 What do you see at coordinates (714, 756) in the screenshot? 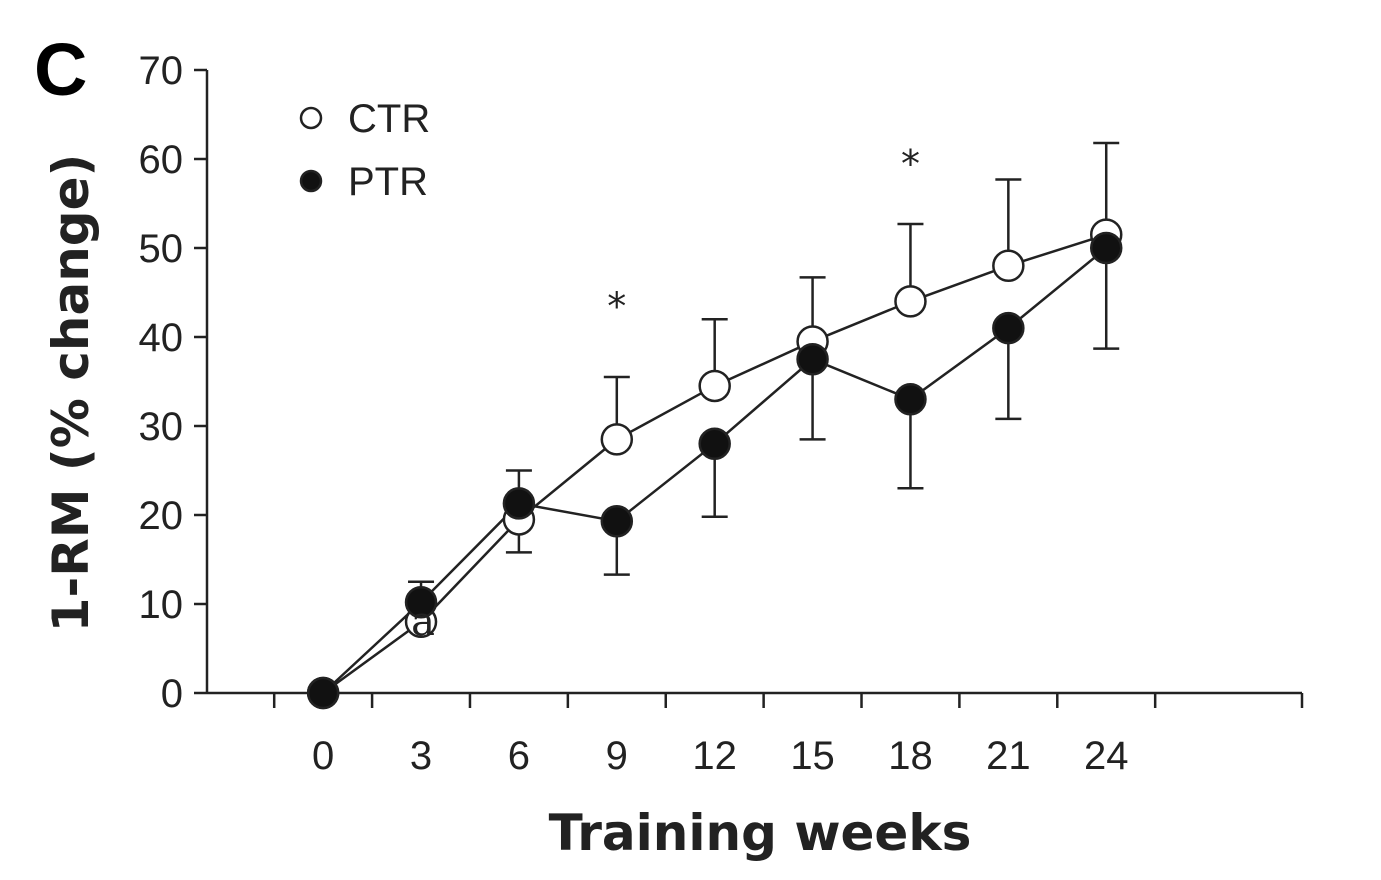
I see `x-tick-label: 12` at bounding box center [714, 756].